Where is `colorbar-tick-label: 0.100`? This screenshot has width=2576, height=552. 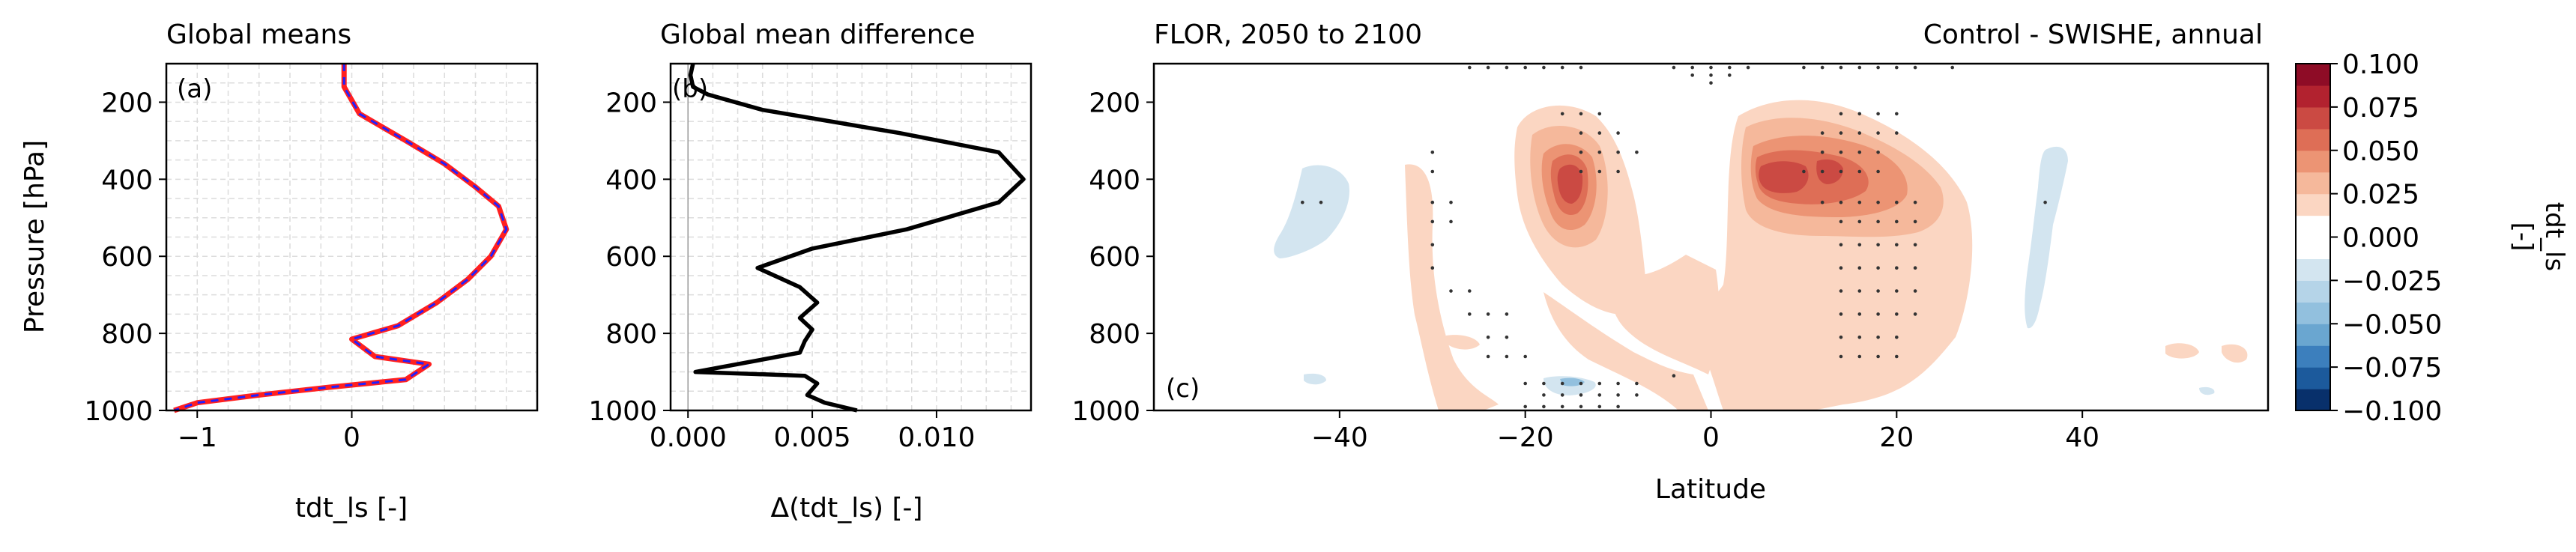
colorbar-tick-label: 0.100 is located at coordinates (2380, 64).